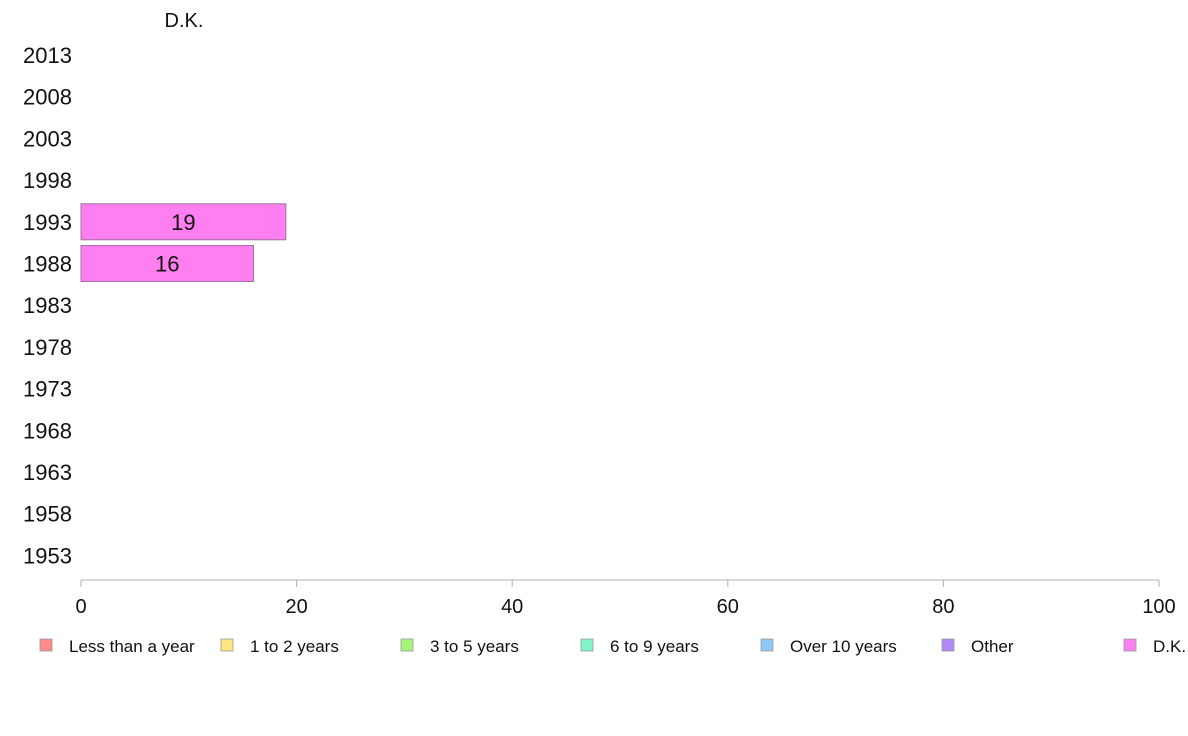 This screenshot has width=1188, height=736. I want to click on legend-label: 6 to 9 years, so click(654, 646).